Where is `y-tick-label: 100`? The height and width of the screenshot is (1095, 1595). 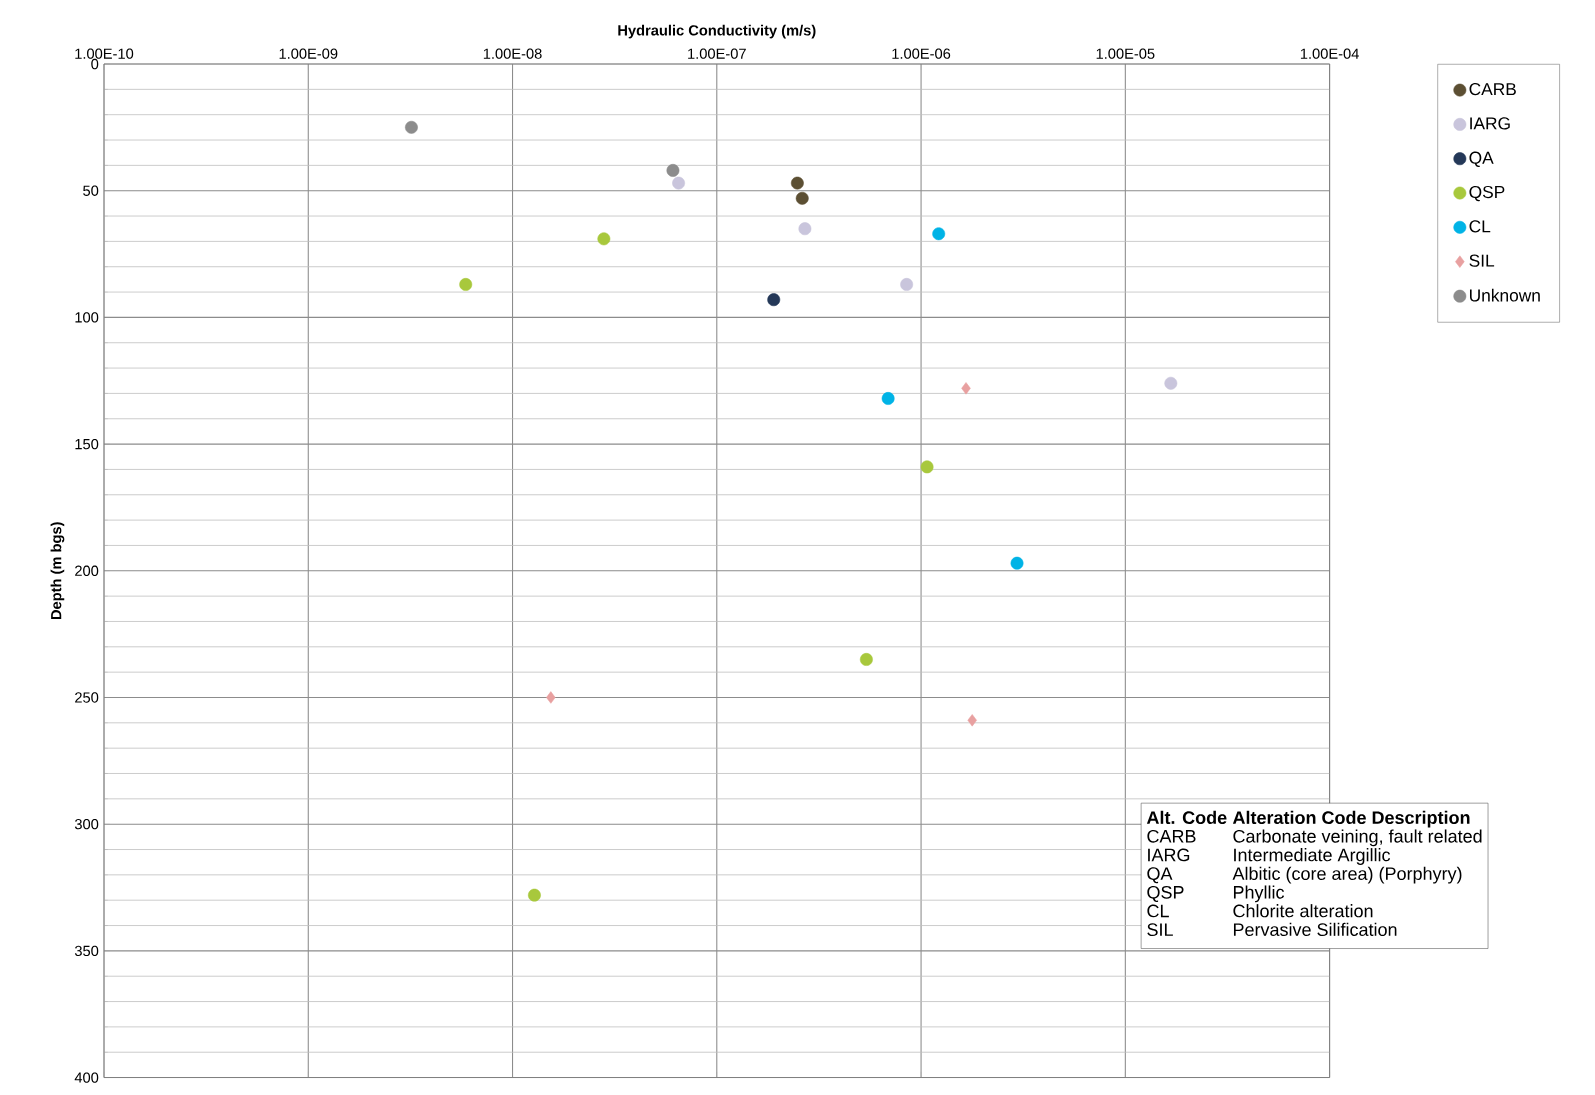 y-tick-label: 100 is located at coordinates (87, 317).